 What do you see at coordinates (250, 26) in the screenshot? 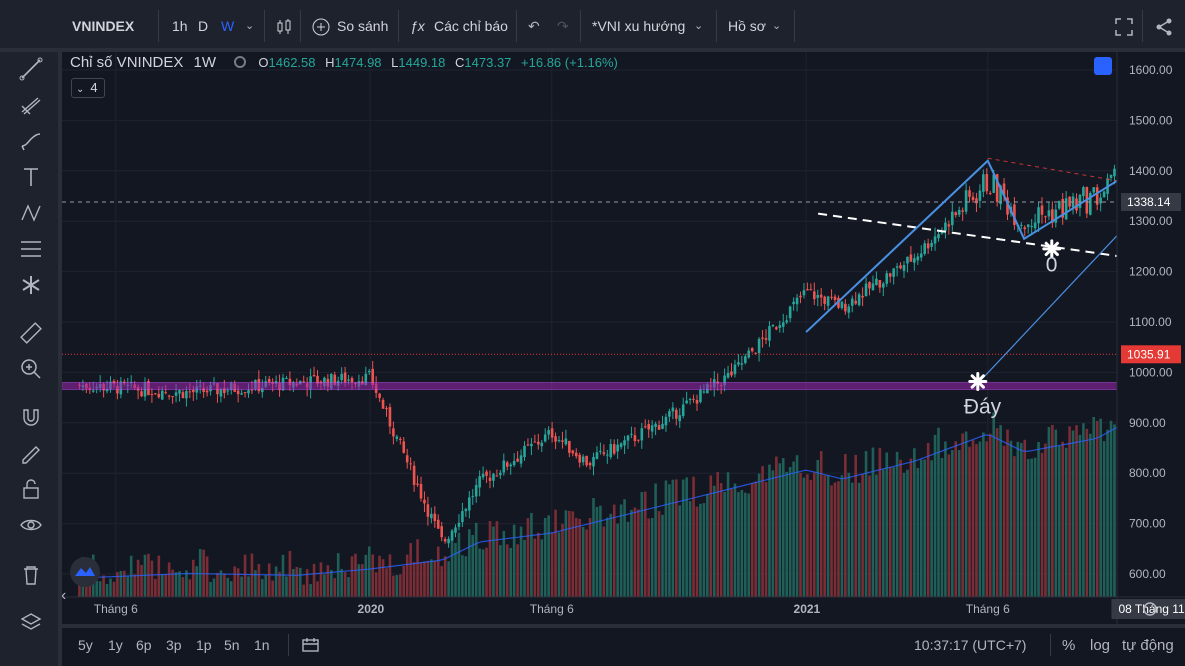
I see `interval-dropdown-icon: ⌄` at bounding box center [250, 26].